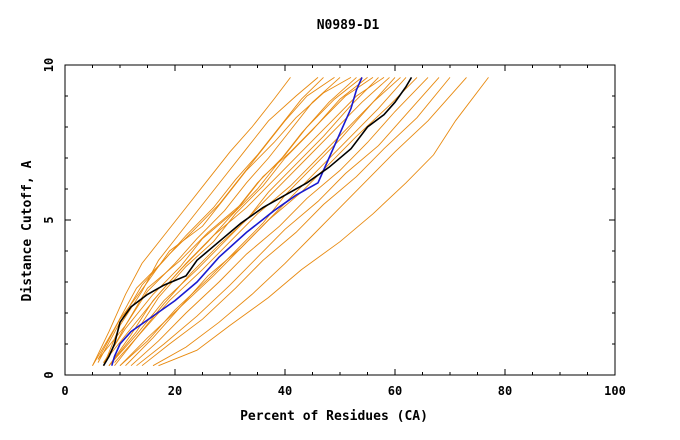 The height and width of the screenshot is (440, 680). I want to click on chart-title: N0989-D1, so click(348, 25).